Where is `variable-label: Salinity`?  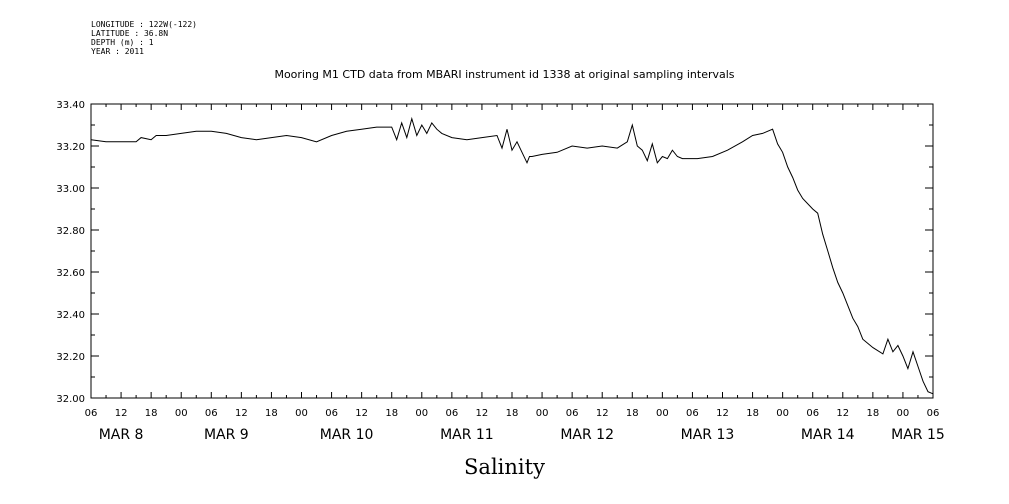
variable-label: Salinity is located at coordinates (504, 467).